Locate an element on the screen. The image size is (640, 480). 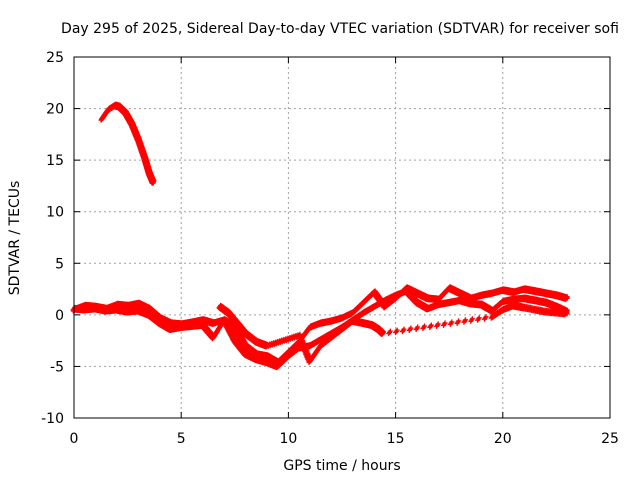
series-track-baseline-b is located at coordinates (320, 329).